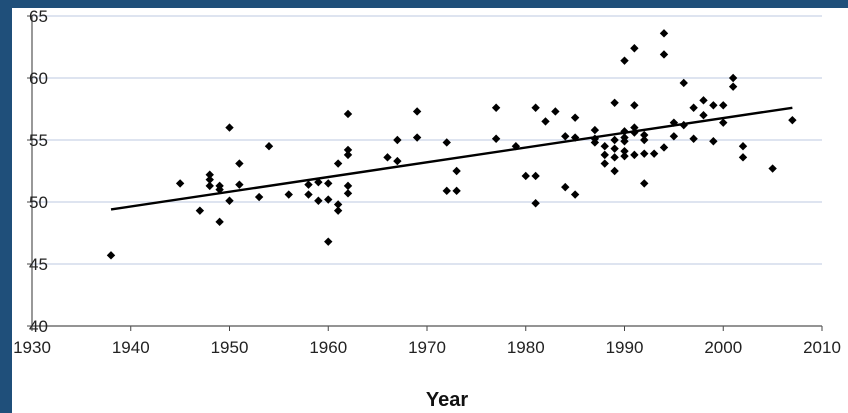  I want to click on x-tick-label-1950: 1950, so click(230, 347).